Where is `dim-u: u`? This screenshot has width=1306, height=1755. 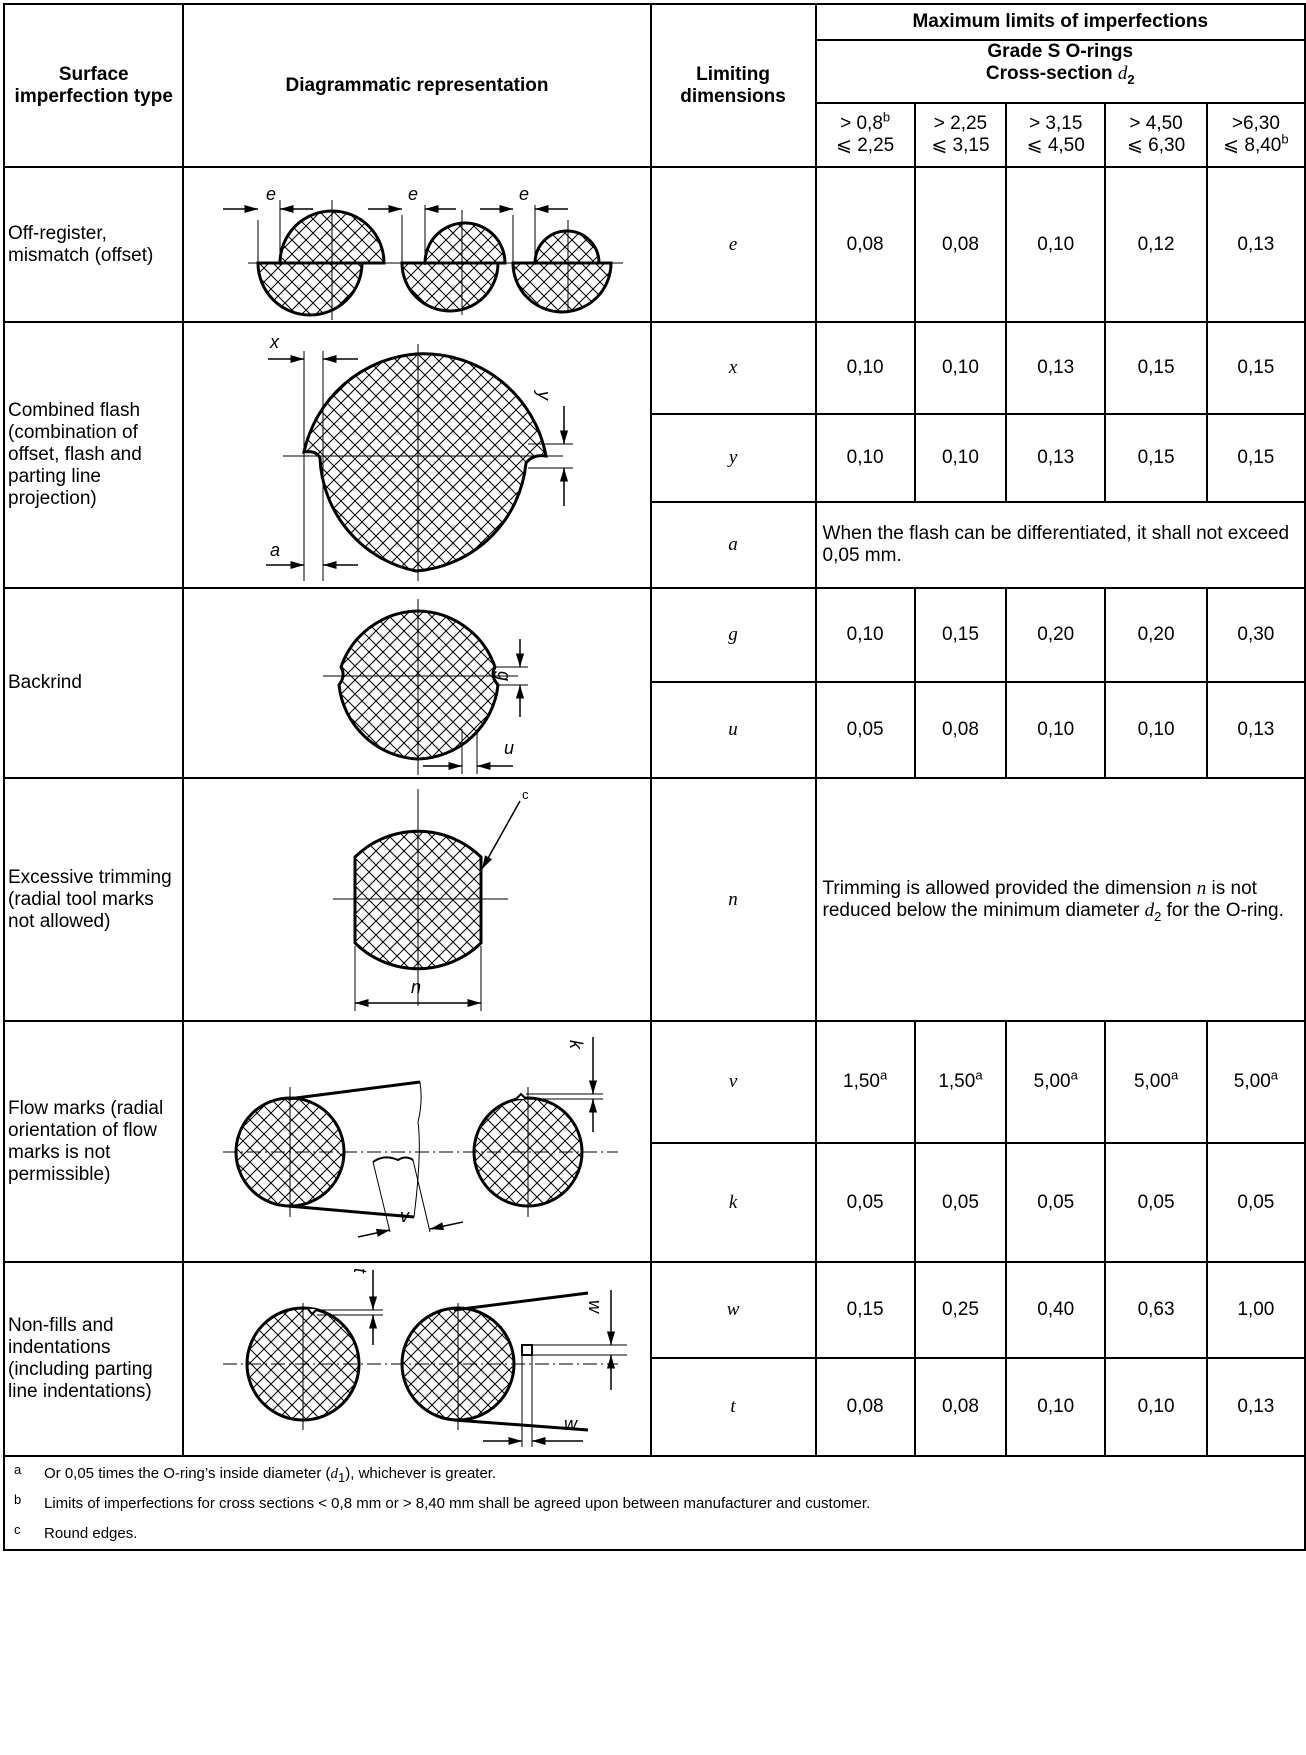 dim-u: u is located at coordinates (733, 730).